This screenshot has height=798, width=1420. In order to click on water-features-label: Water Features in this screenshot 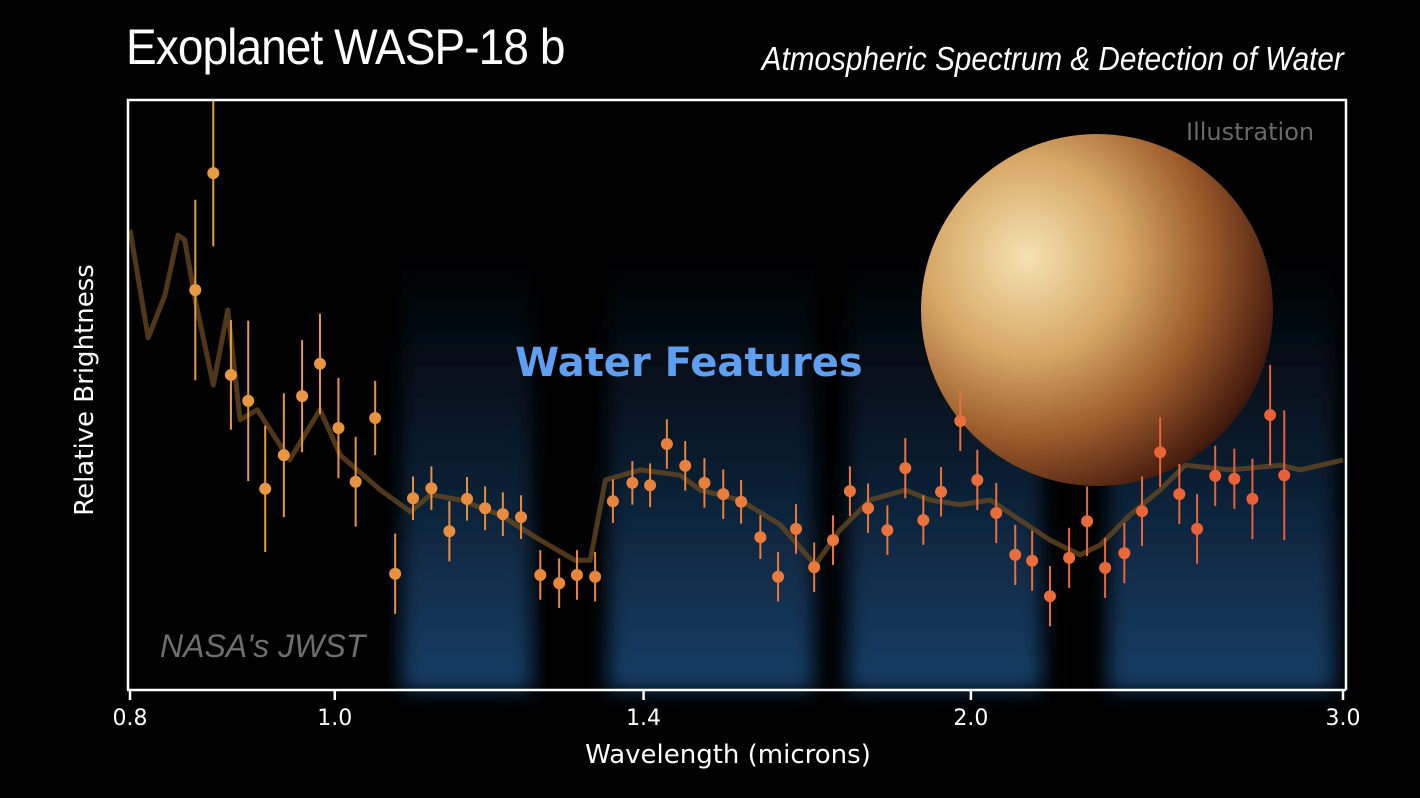, I will do `click(689, 363)`.